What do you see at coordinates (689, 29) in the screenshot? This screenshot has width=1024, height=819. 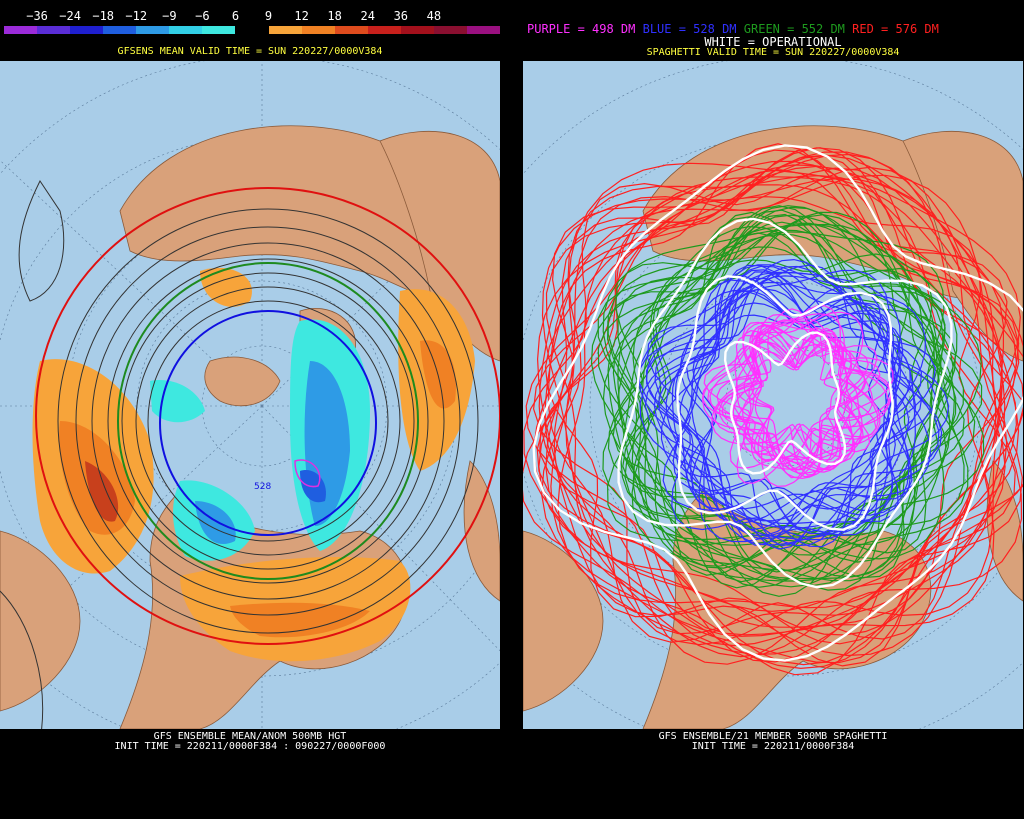 I see `legend-blue: BLUE = 528 DM` at bounding box center [689, 29].